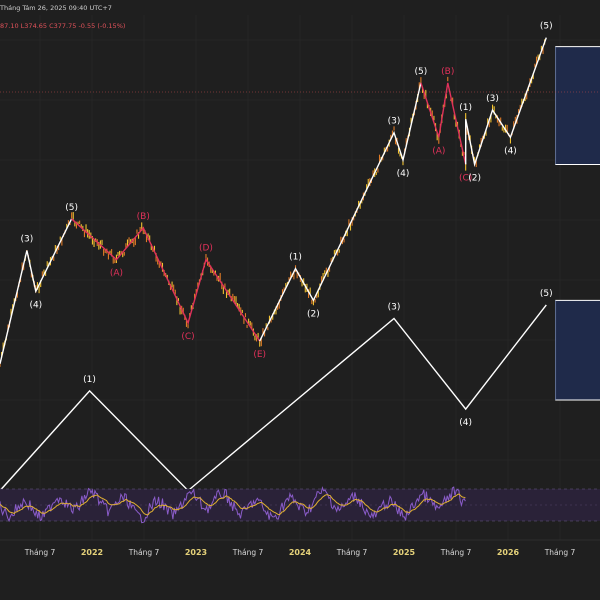 The width and height of the screenshot is (600, 600). Describe the element at coordinates (300, 552) in the screenshot. I see `x-tick-label: 2024` at that location.